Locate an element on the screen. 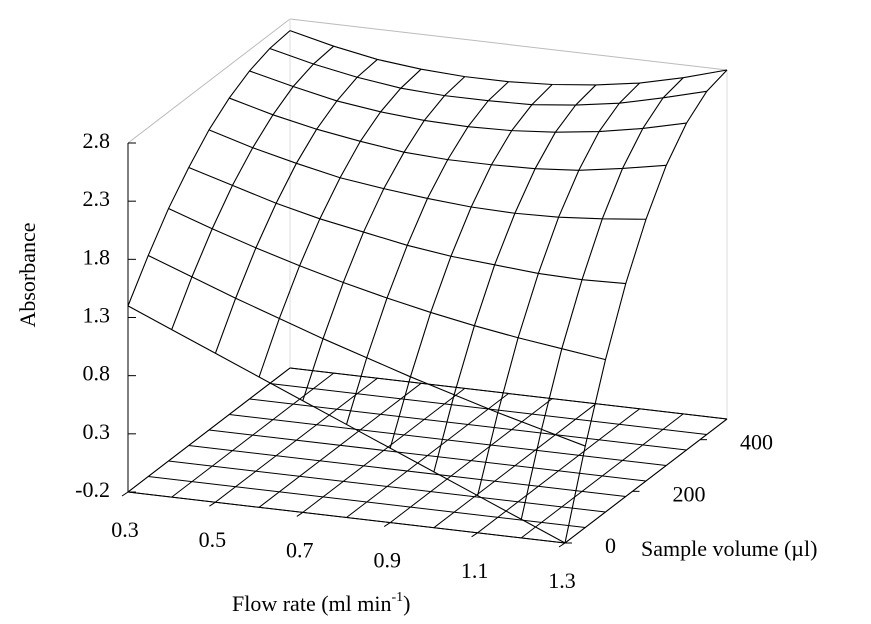 The width and height of the screenshot is (871, 624). x-tick-label: 0.5 is located at coordinates (213, 539).